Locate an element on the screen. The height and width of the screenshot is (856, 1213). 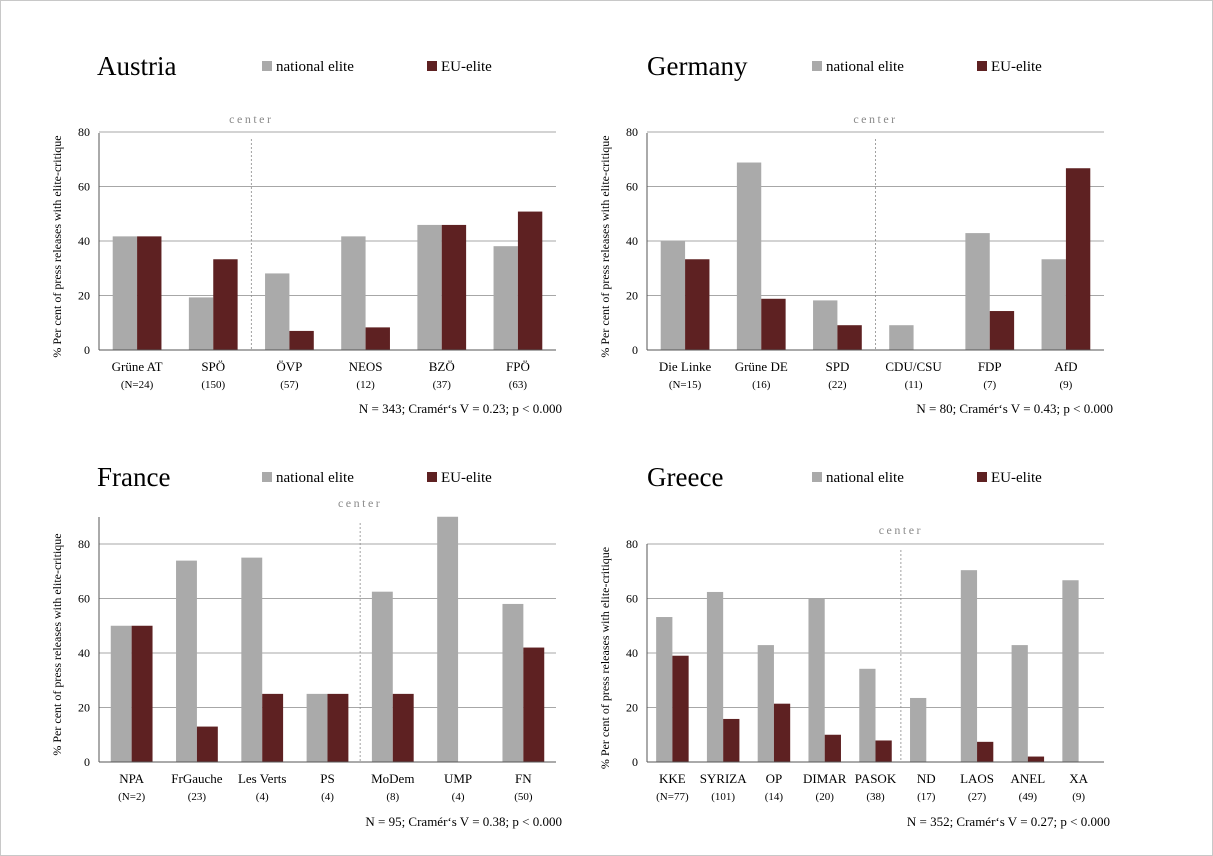
x-tick-count: (14) is located at coordinates (774, 797).